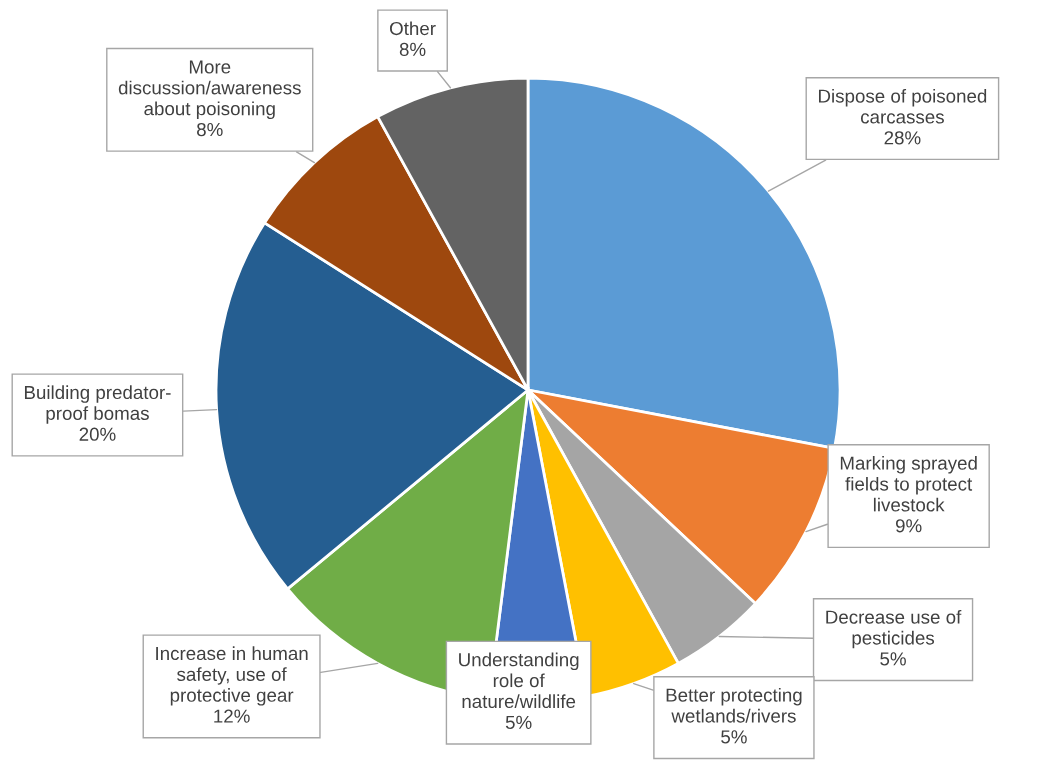 This screenshot has height=780, width=1056. I want to click on data-label: 28%, so click(902, 138).